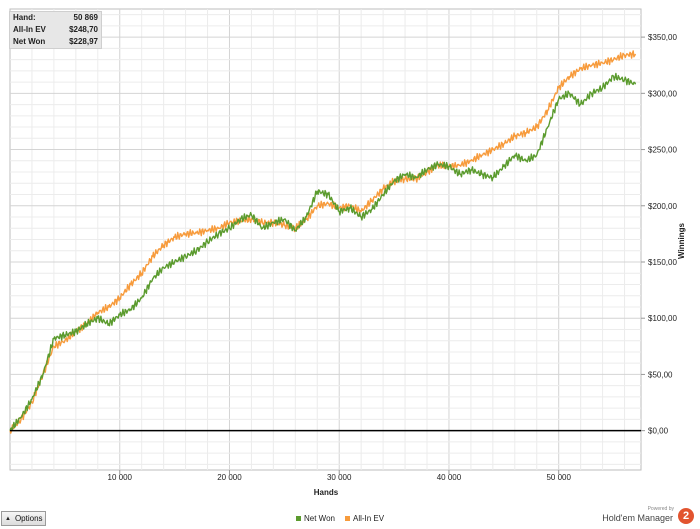 This screenshot has height=529, width=700. Describe the element at coordinates (83, 29) in the screenshot. I see `stats-value: $248,70` at that location.